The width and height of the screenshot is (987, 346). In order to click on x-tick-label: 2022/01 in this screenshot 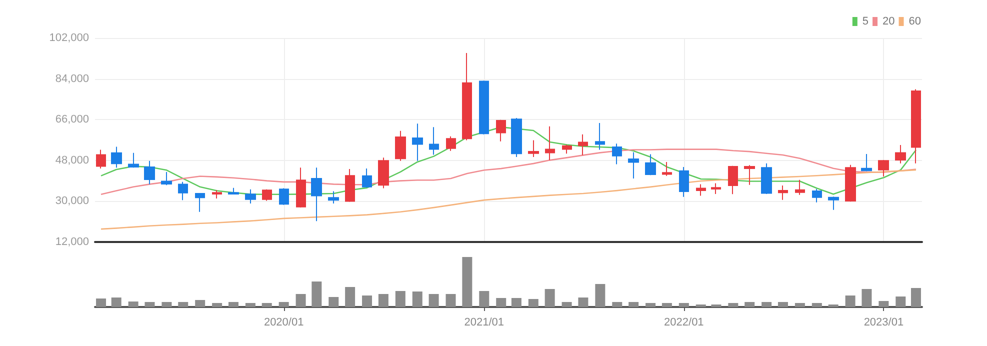, I will do `click(684, 322)`.